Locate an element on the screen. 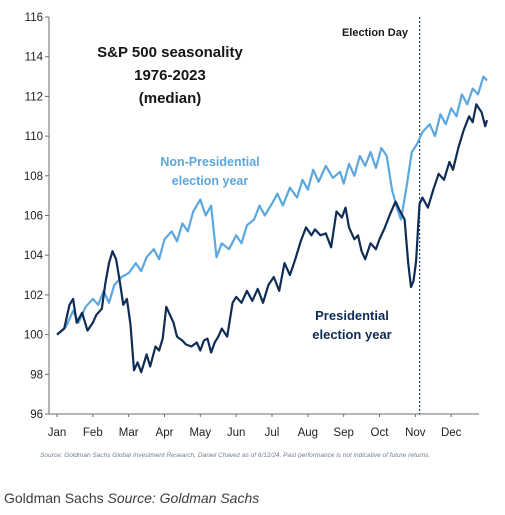 Image resolution: width=505 pixels, height=515 pixels. y-tick-label: 112 is located at coordinates (34, 97).